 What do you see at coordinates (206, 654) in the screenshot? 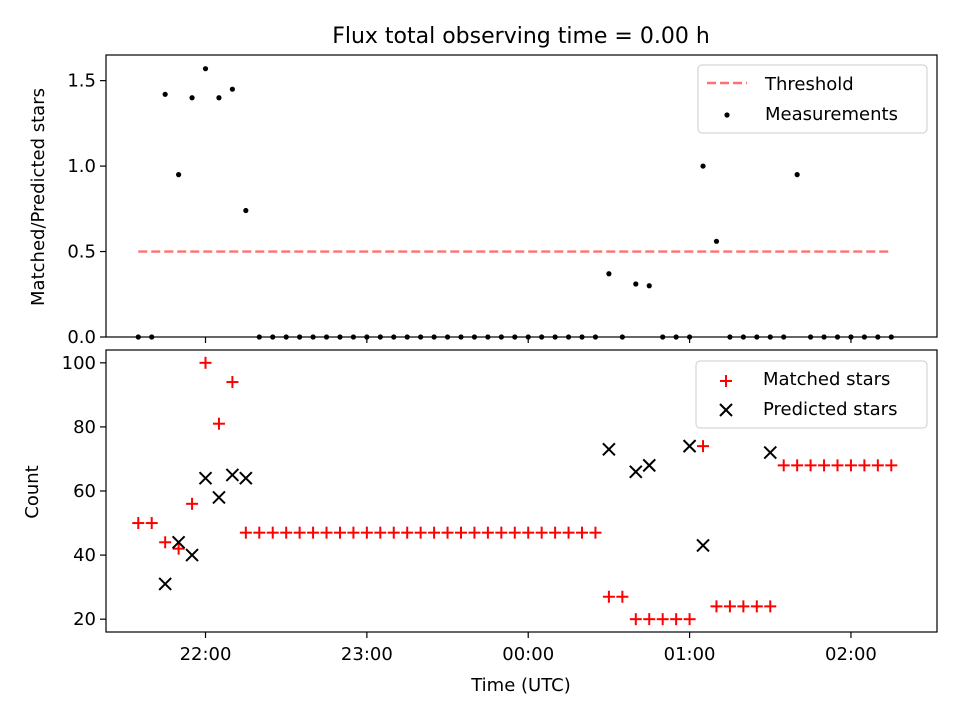
I see `x-tick-label: 22:00` at bounding box center [206, 654].